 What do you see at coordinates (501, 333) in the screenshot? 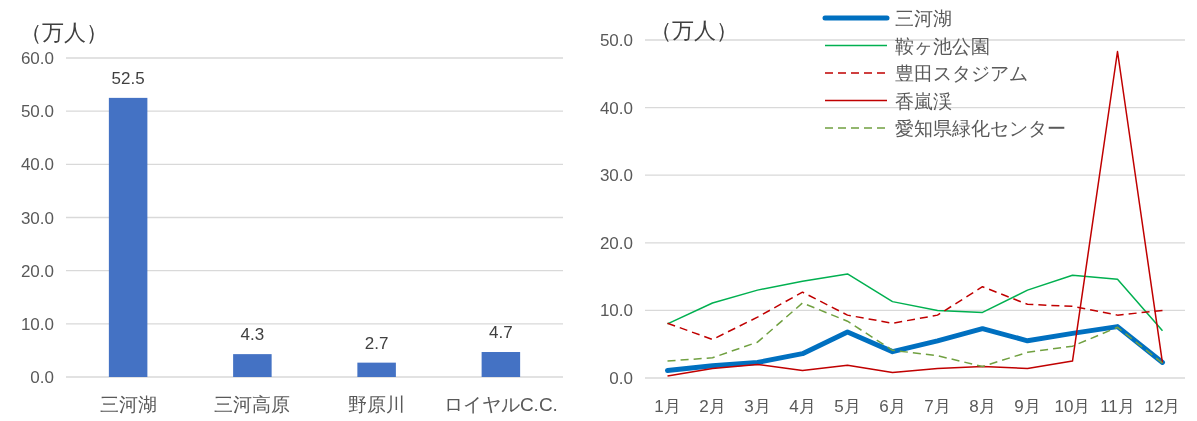
I see `data-label: 4.7` at bounding box center [501, 333].